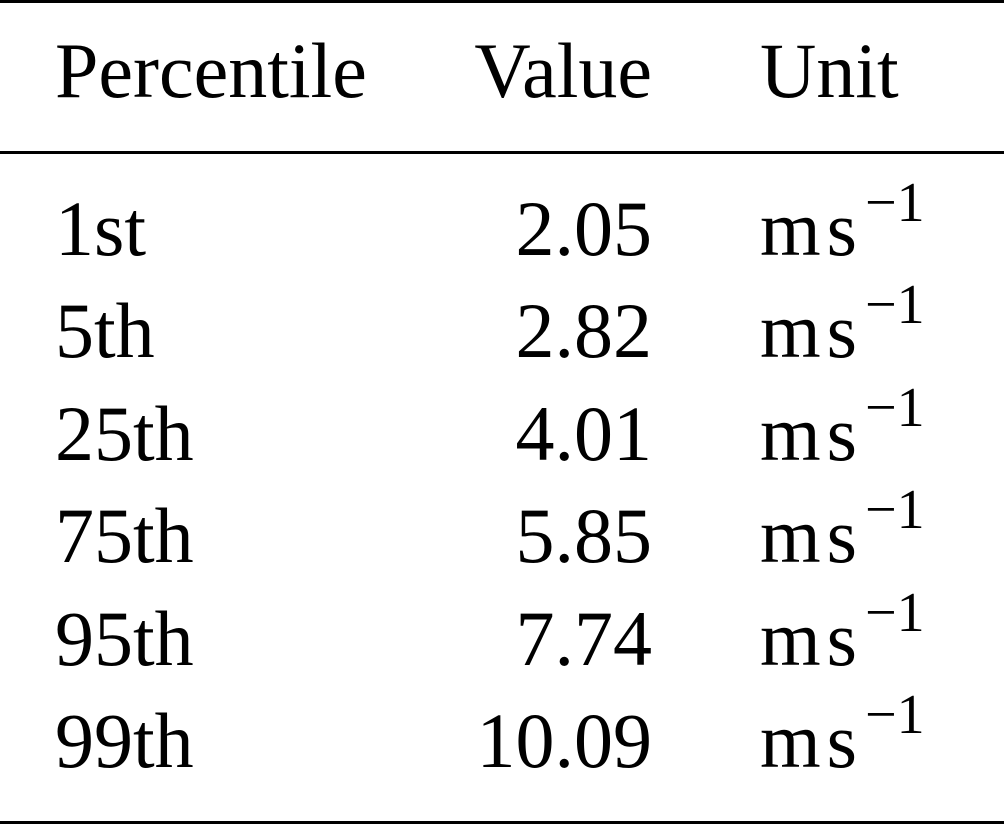 Image resolution: width=1004 pixels, height=825 pixels. I want to click on header-unit: Unit, so click(829, 70).